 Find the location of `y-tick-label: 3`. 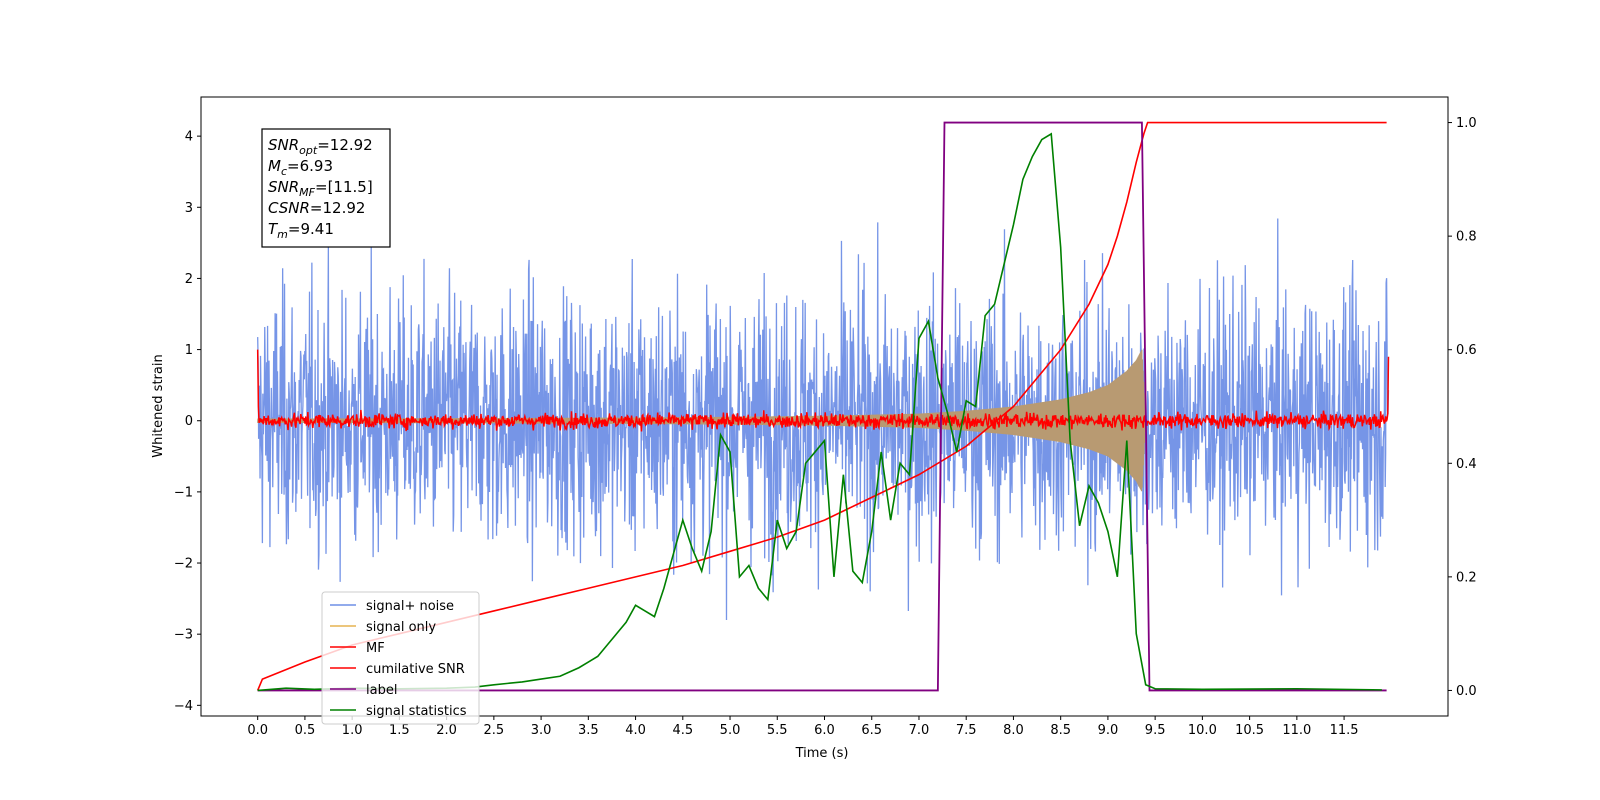

y-tick-label: 3 is located at coordinates (189, 208).